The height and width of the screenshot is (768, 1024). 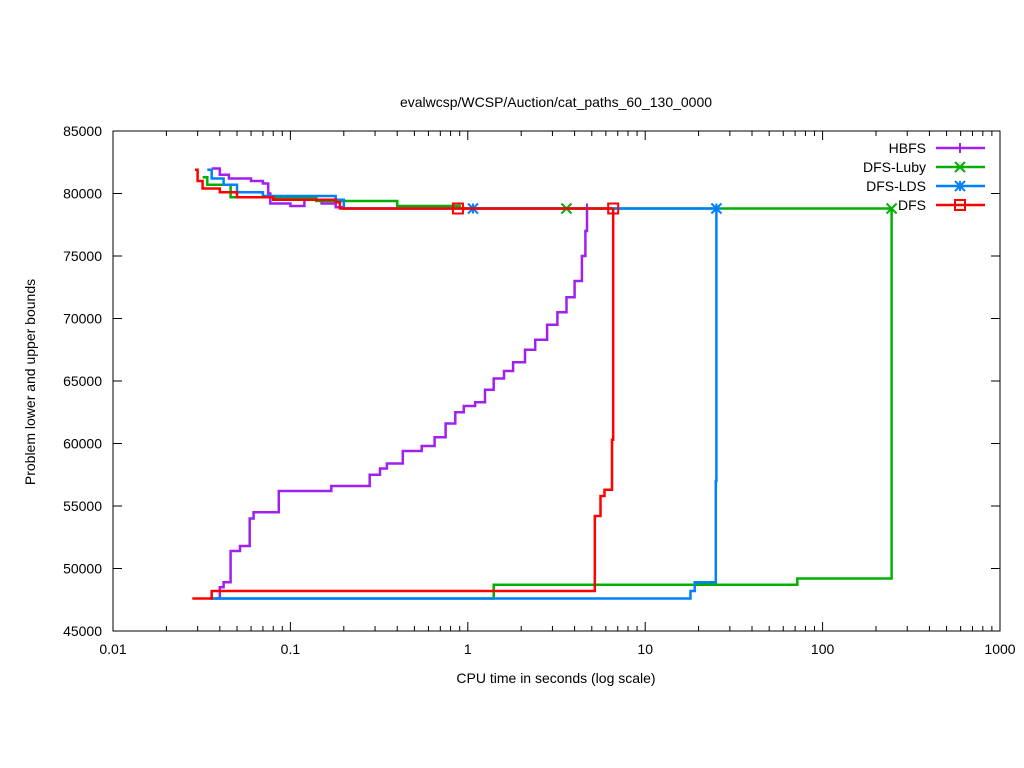 I want to click on legend-label: DFS-Luby, so click(x=894, y=167).